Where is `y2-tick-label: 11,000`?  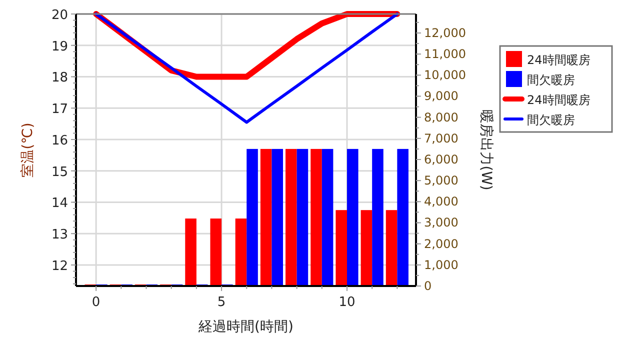
y2-tick-label: 11,000 is located at coordinates (445, 54).